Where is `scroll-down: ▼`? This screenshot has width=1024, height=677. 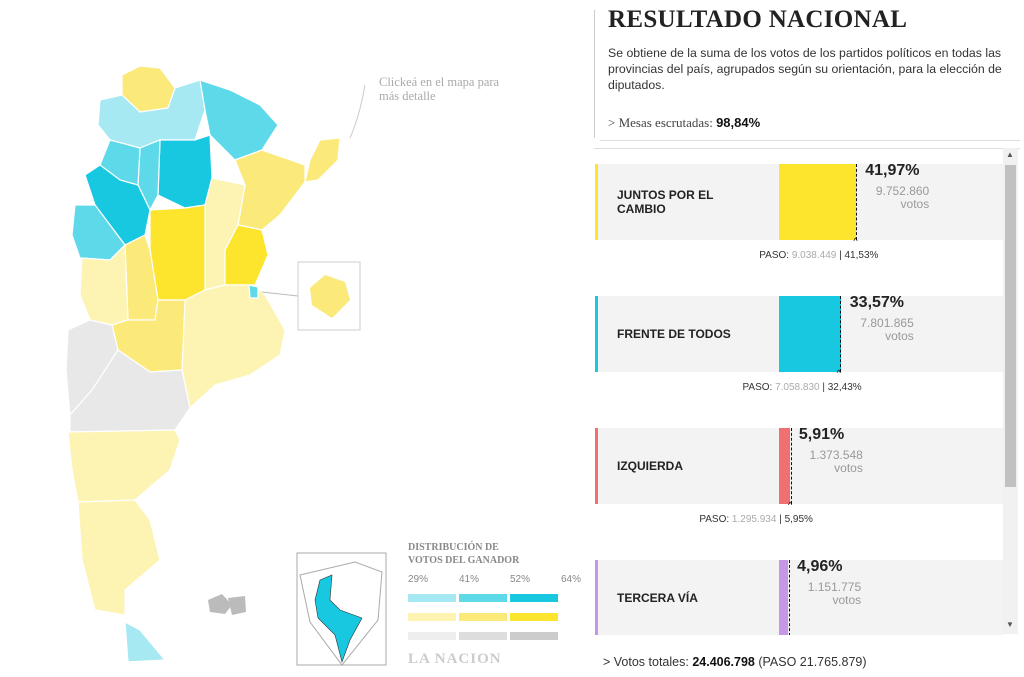
scroll-down: ▼ is located at coordinates (1010, 624).